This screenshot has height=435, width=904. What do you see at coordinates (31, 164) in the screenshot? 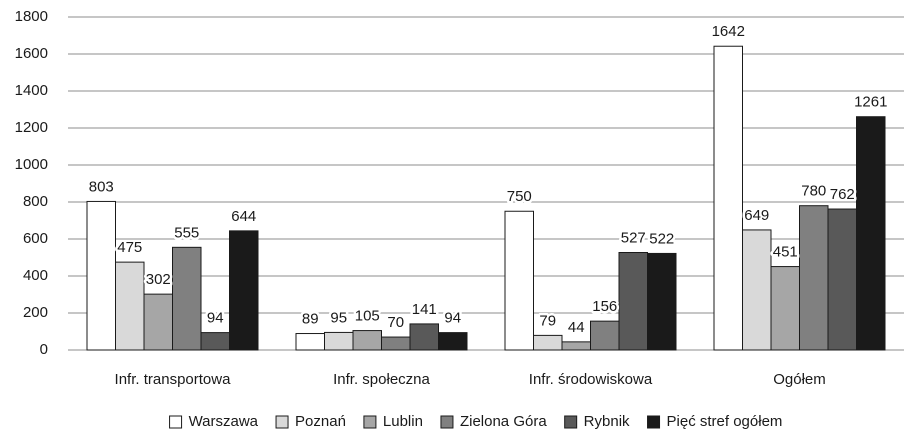
I see `y-tick-label: 1000` at bounding box center [31, 164].